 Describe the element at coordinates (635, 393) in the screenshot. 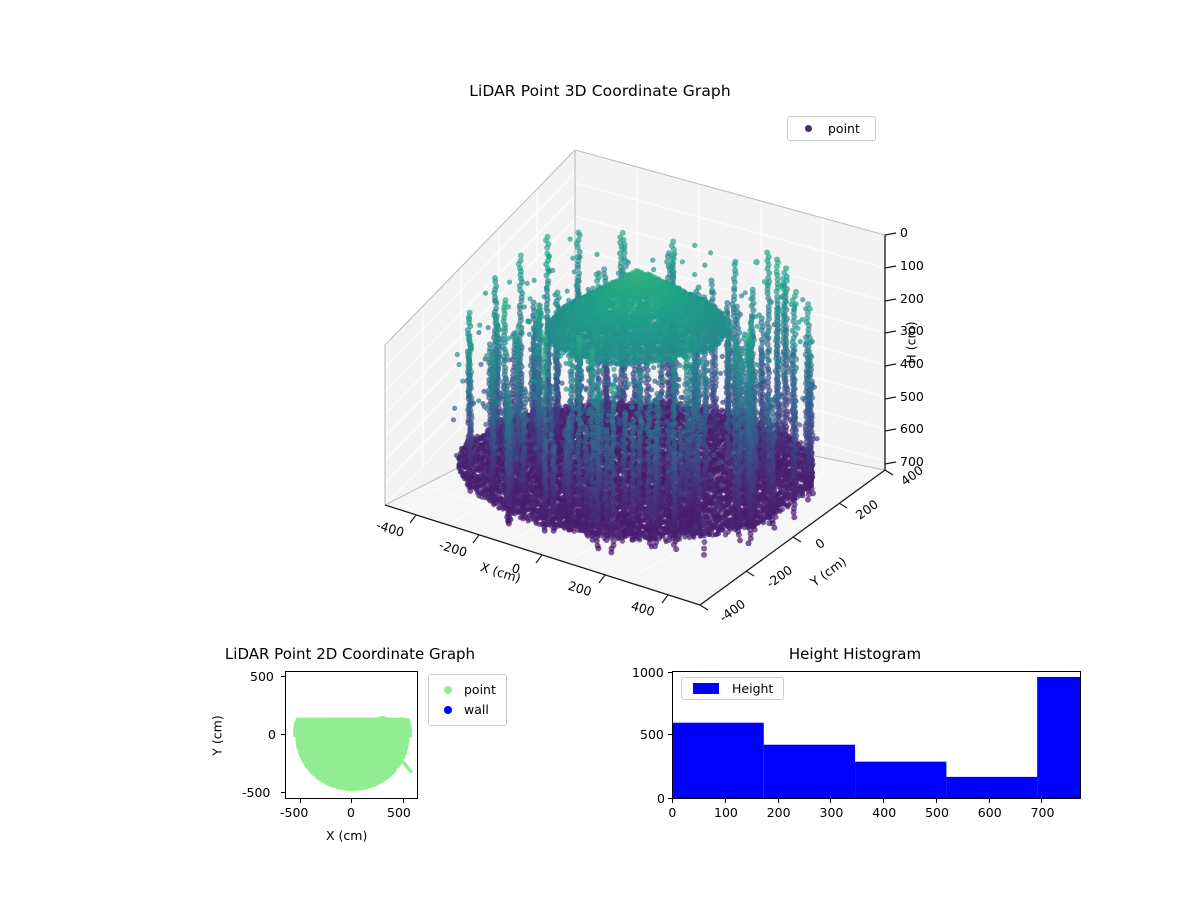

I see `plot3d-scatter-points` at that location.